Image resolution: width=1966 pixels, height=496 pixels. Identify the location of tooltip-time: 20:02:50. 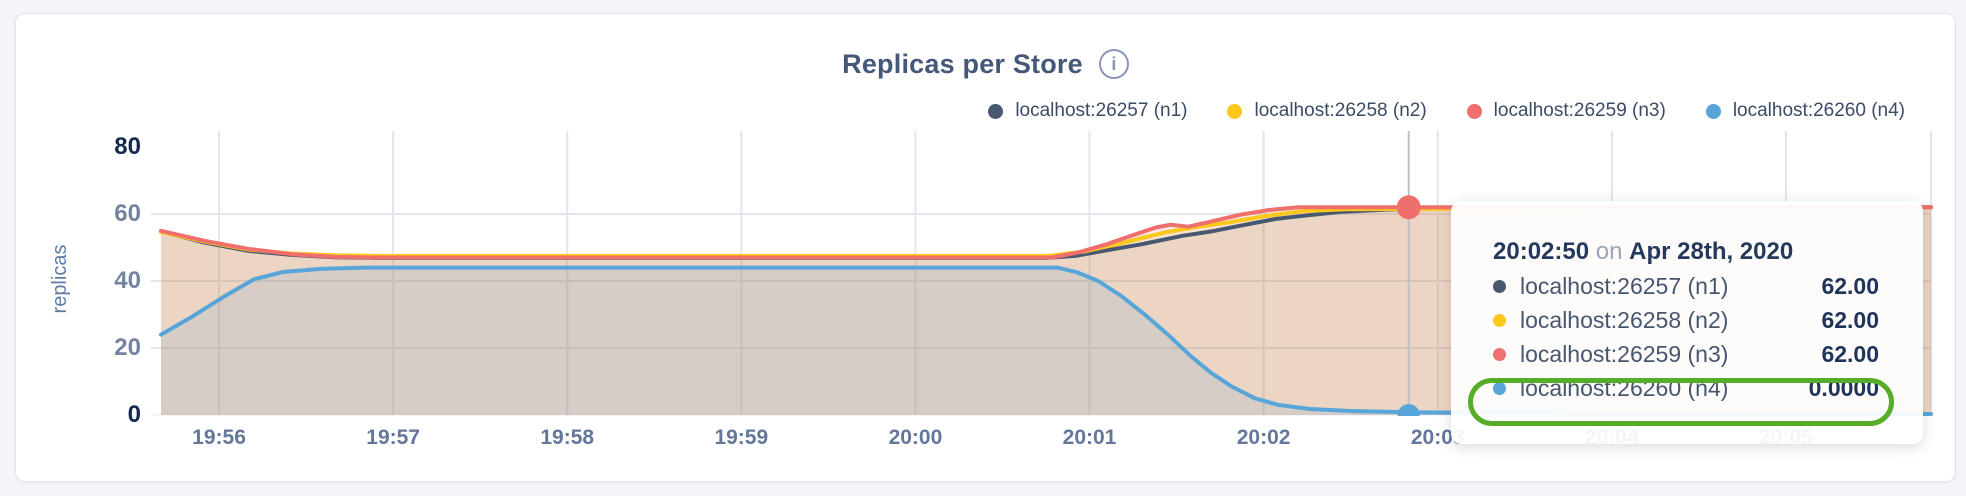
(1541, 251).